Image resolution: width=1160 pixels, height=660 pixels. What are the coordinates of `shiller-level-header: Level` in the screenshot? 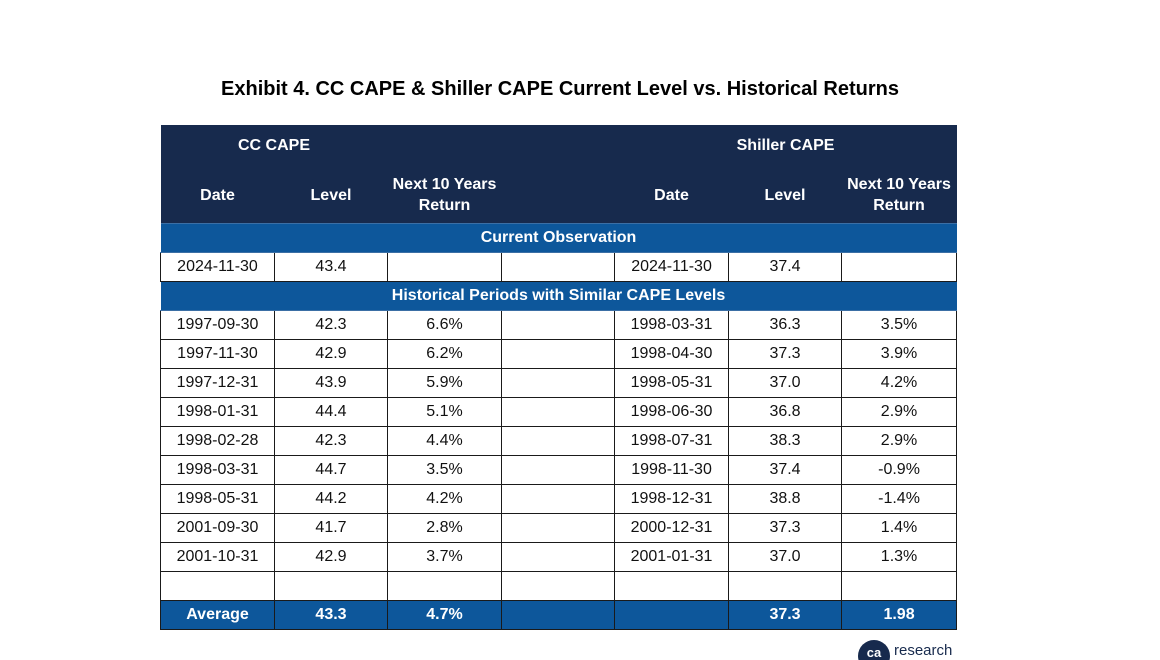 It's located at (785, 195).